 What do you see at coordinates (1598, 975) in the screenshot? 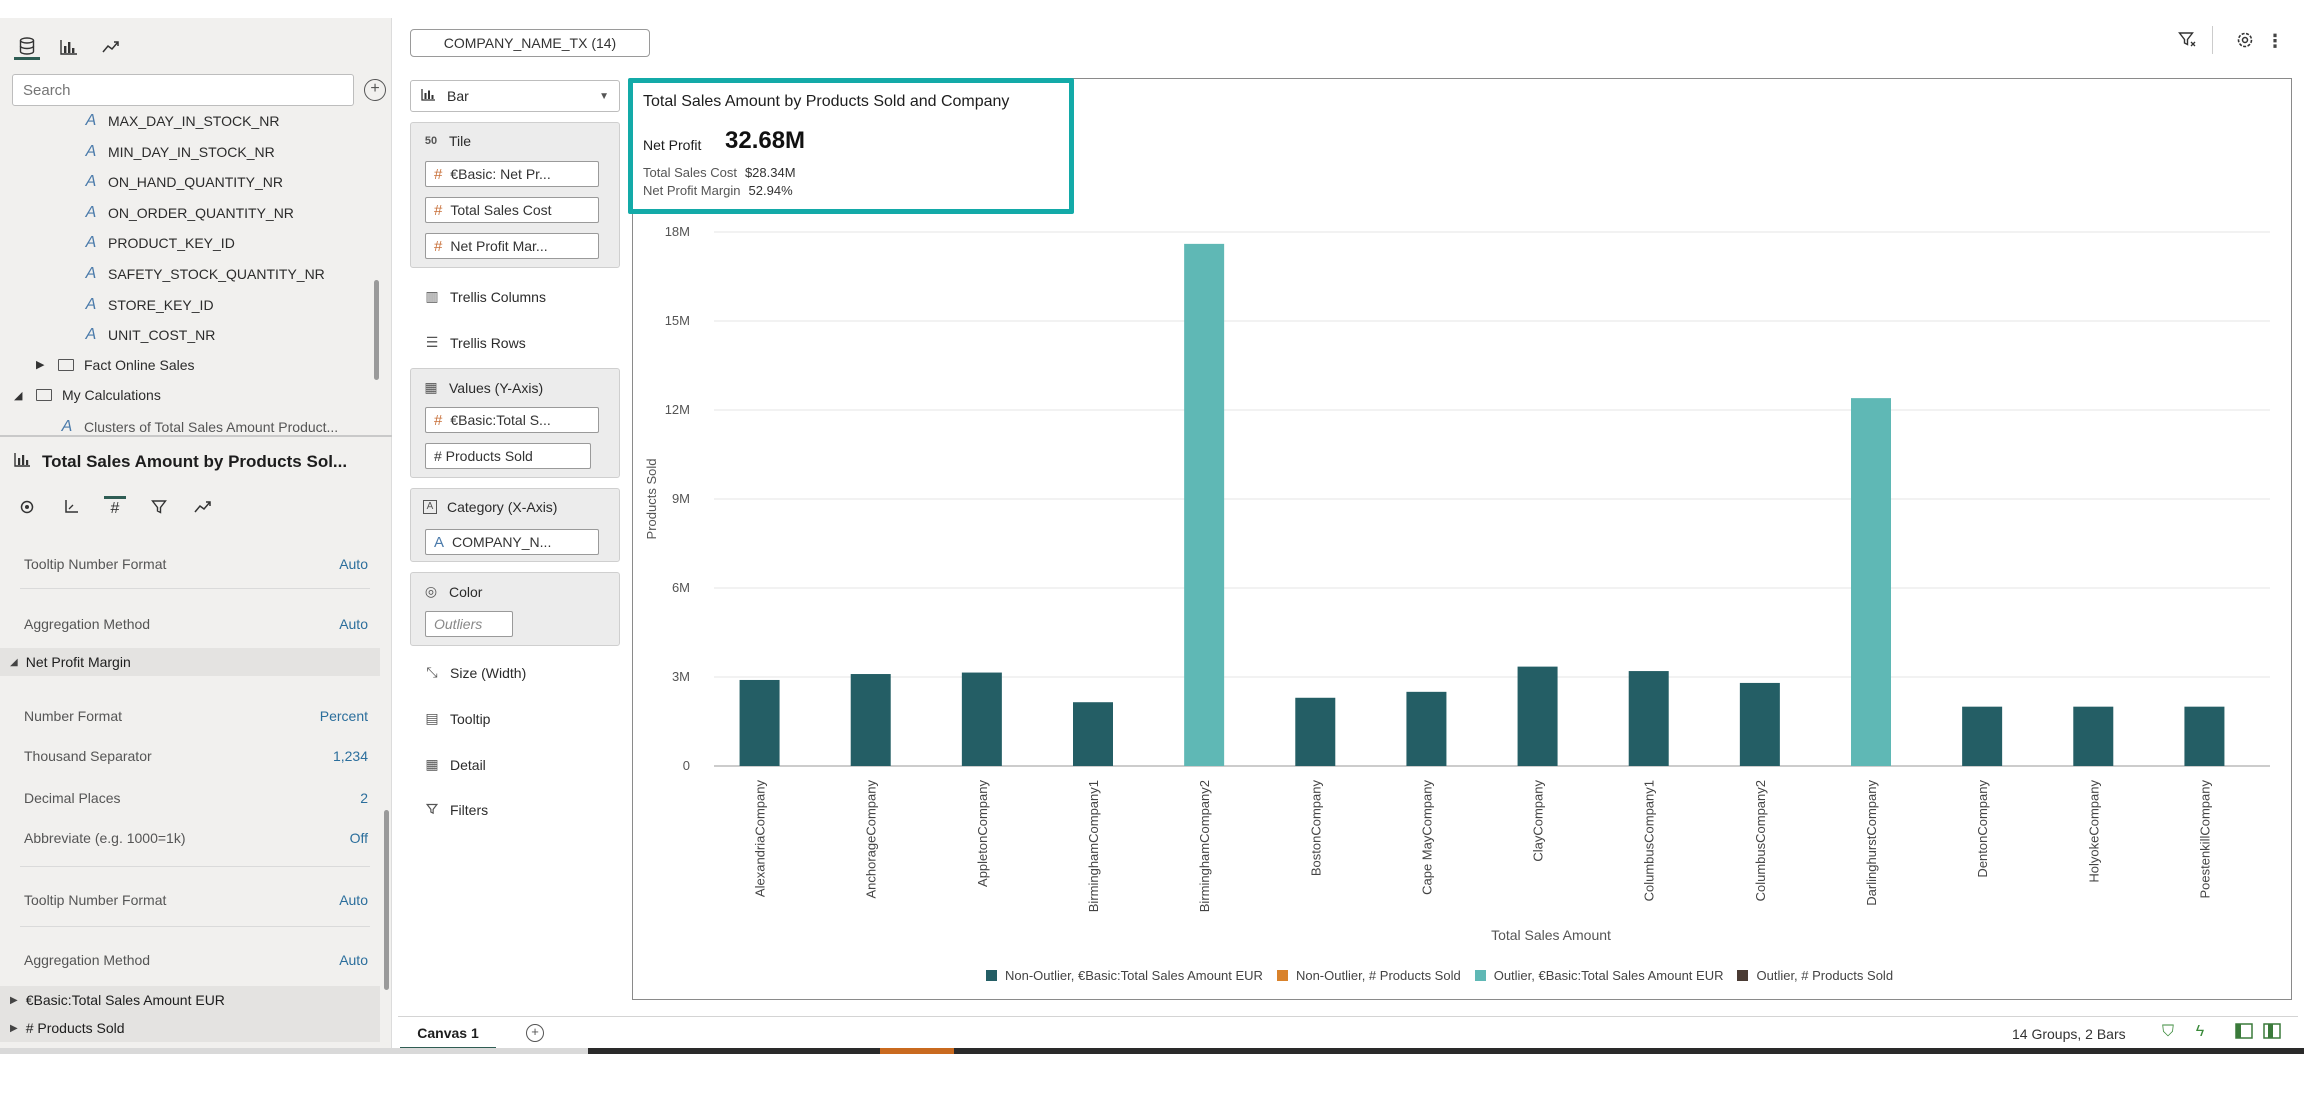
I see `legend-item: Outlier, €Basic:Total Sales Amount EUR` at bounding box center [1598, 975].